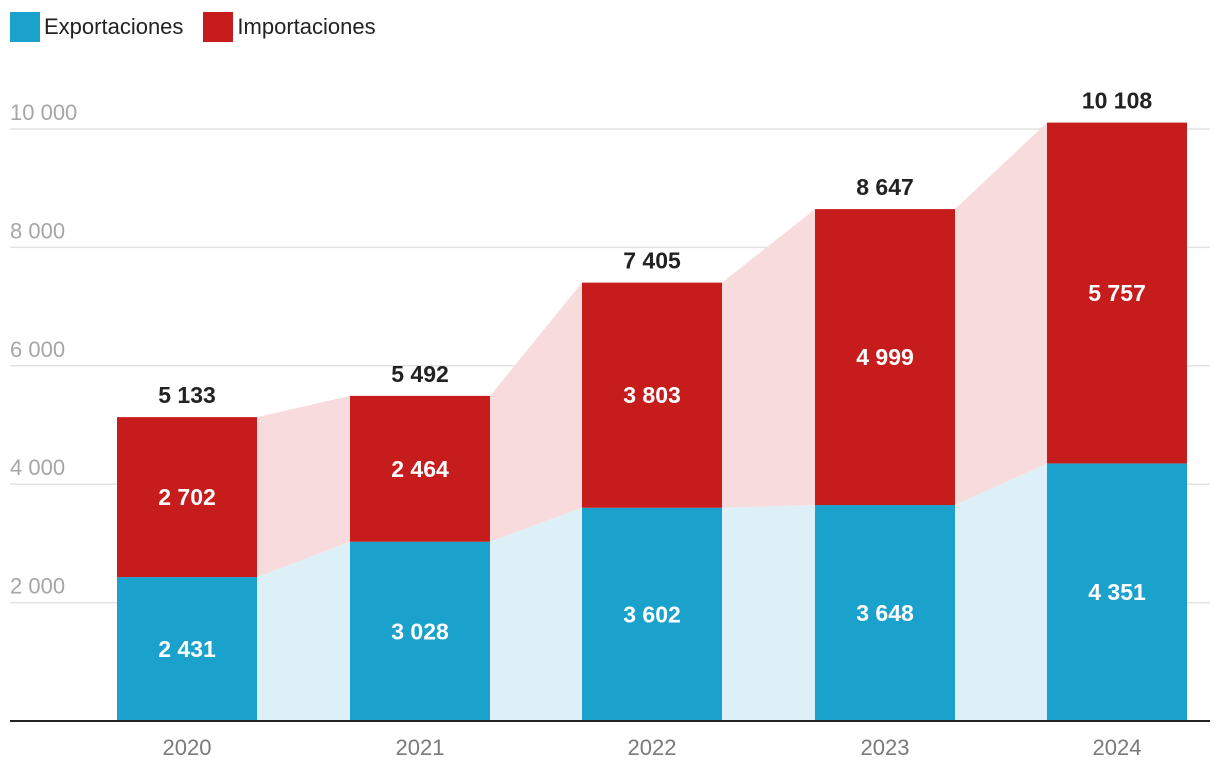  Describe the element at coordinates (420, 374) in the screenshot. I see `bar-total-label: 5 492` at that location.